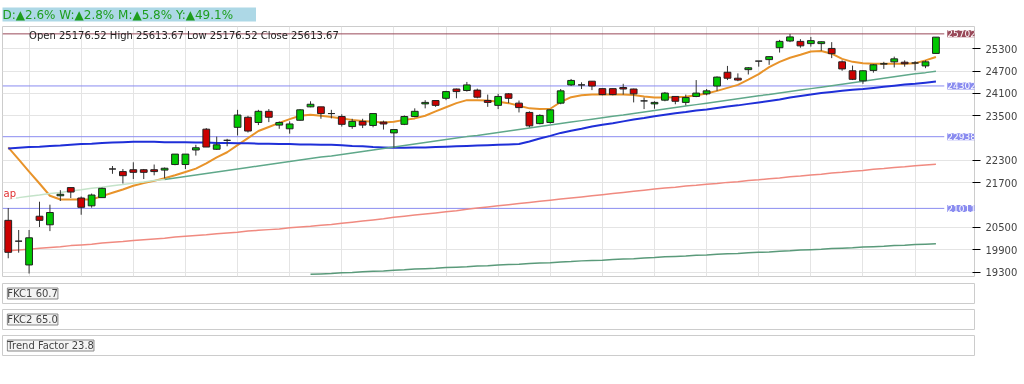  I want to click on text: FKC1 60.7, so click(32, 293).